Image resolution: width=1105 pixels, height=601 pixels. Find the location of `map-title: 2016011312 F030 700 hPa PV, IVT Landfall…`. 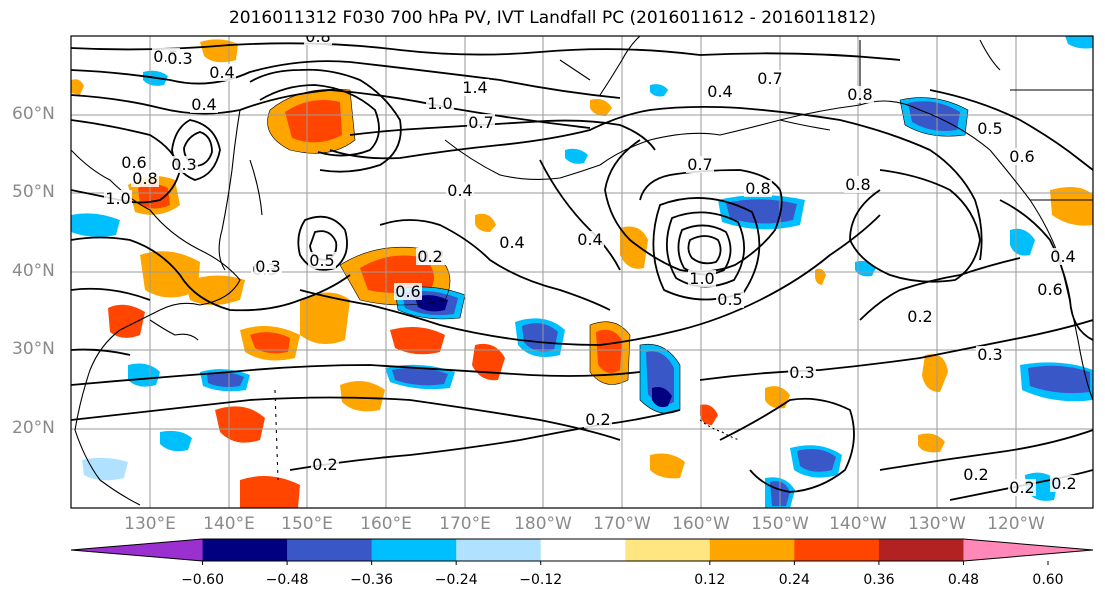

map-title: 2016011312 F030 700 hPa PV, IVT Landfall… is located at coordinates (552, 18).